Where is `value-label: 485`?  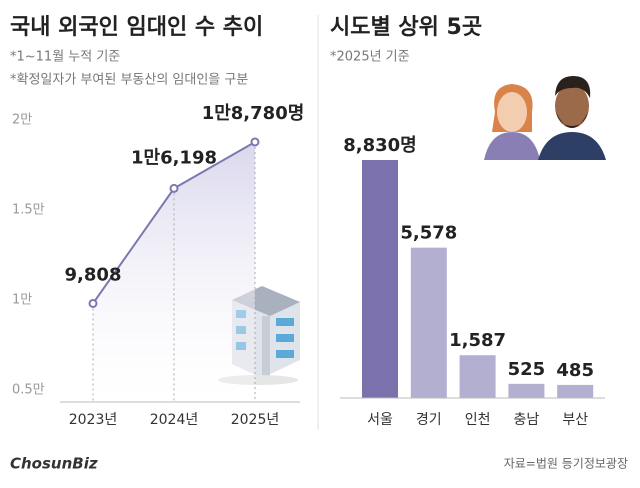 value-label: 485 is located at coordinates (575, 370).